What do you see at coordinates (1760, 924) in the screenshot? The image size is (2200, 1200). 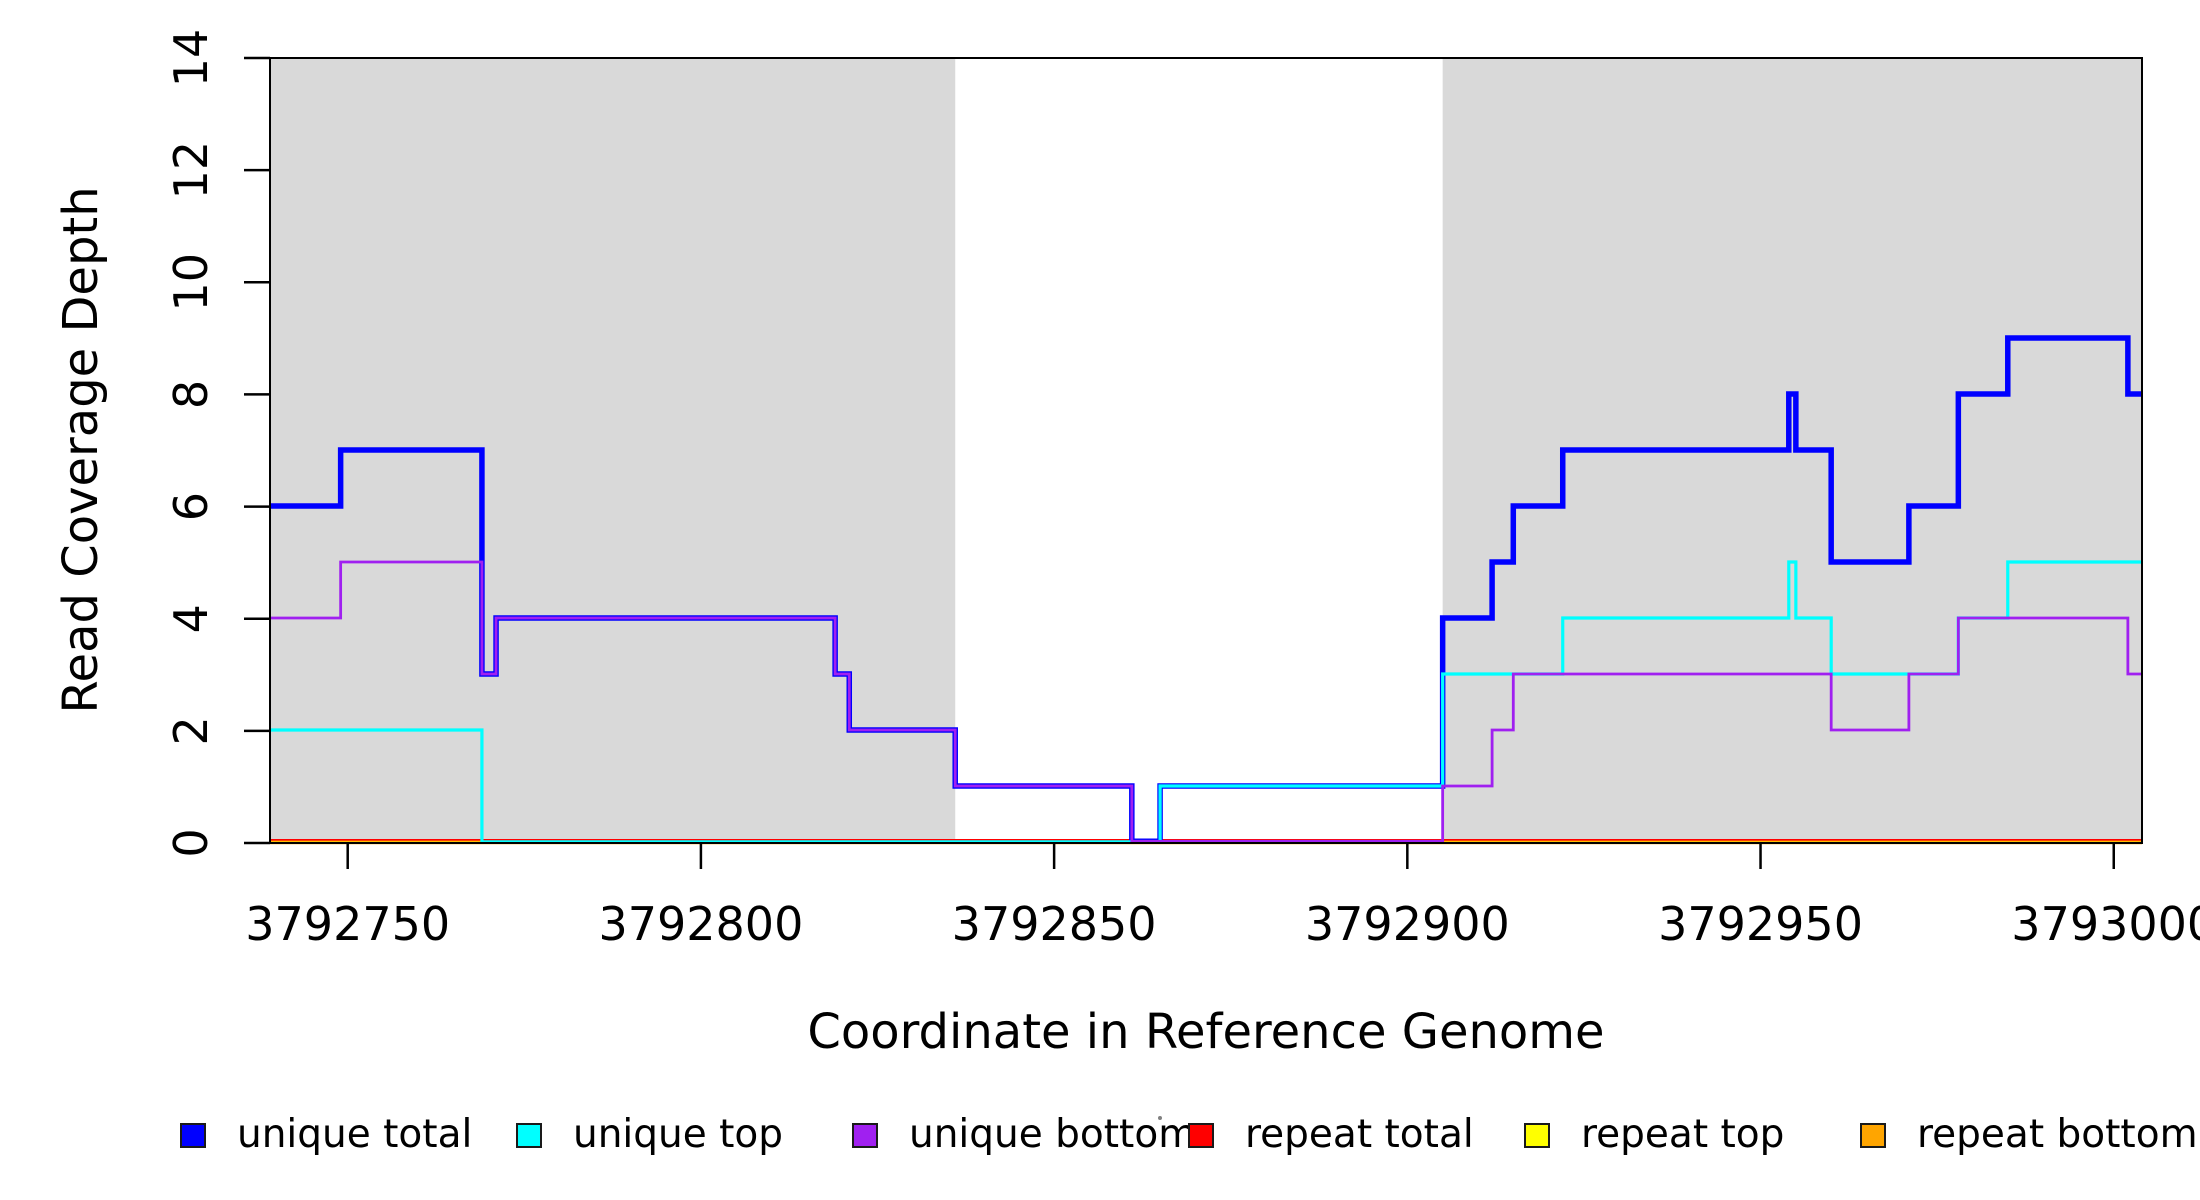 I see `x-tick-label: 3792950` at bounding box center [1760, 924].